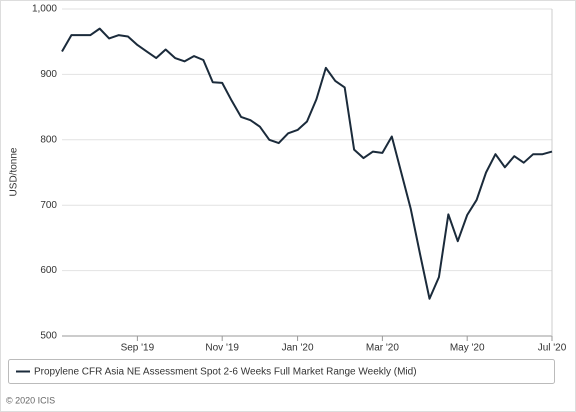  Describe the element at coordinates (382, 348) in the screenshot. I see `x-tick-label: Mar '20` at that location.